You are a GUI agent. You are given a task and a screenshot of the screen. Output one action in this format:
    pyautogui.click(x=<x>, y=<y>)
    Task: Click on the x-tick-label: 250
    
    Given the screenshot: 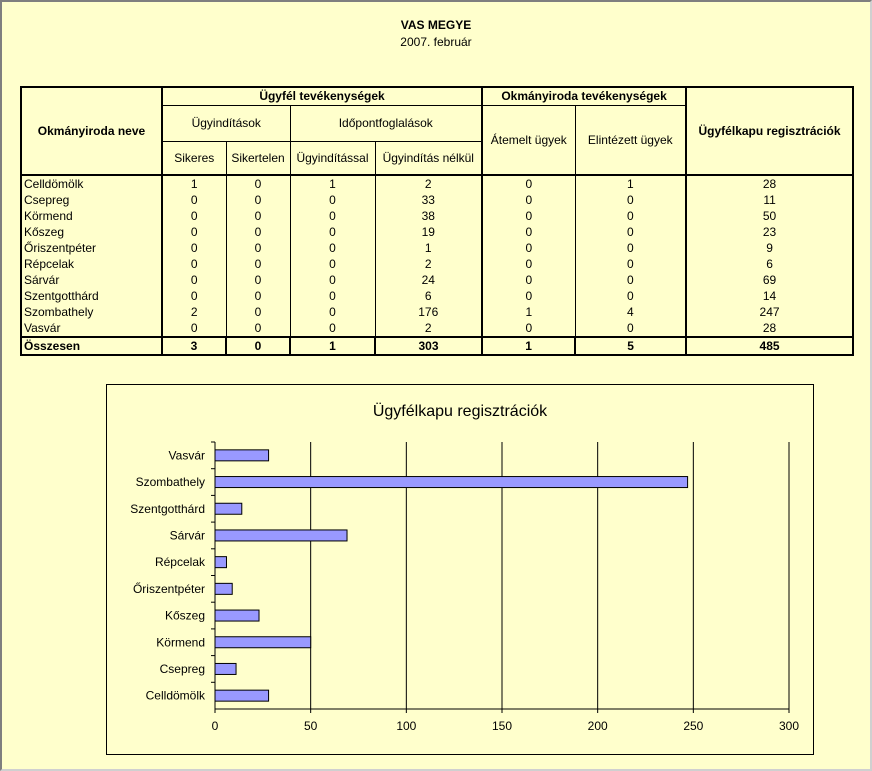 What is the action you would take?
    pyautogui.click(x=693, y=726)
    